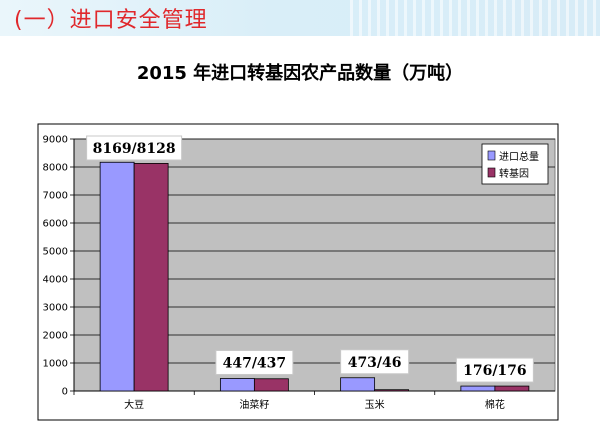 The height and width of the screenshot is (424, 600). Describe the element at coordinates (475, 18) in the screenshot. I see `header-stripes-decoration` at that location.